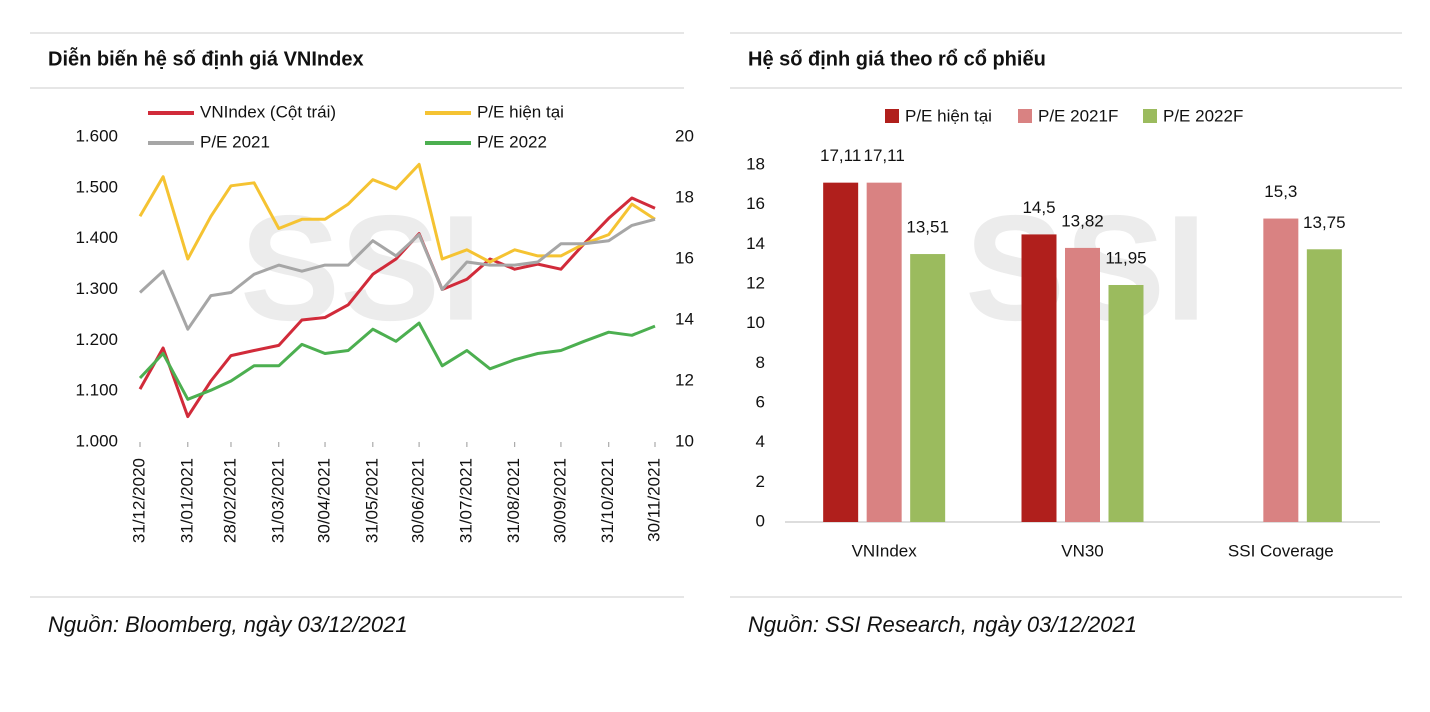 Image resolution: width=1430 pixels, height=712 pixels. I want to click on legend-label: VNIndex (Cột trái), so click(268, 111).